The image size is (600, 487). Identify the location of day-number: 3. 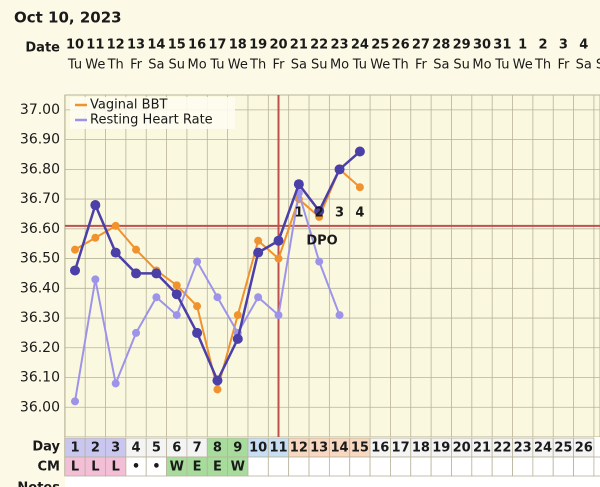
(115, 448).